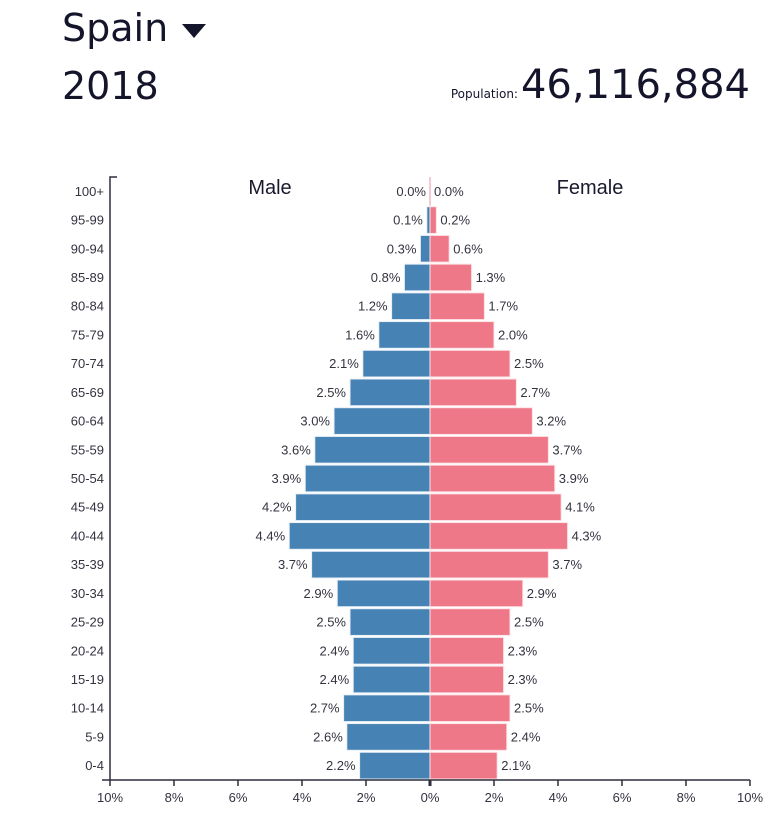  What do you see at coordinates (526, 736) in the screenshot?
I see `female-value-label: 2.4%` at bounding box center [526, 736].